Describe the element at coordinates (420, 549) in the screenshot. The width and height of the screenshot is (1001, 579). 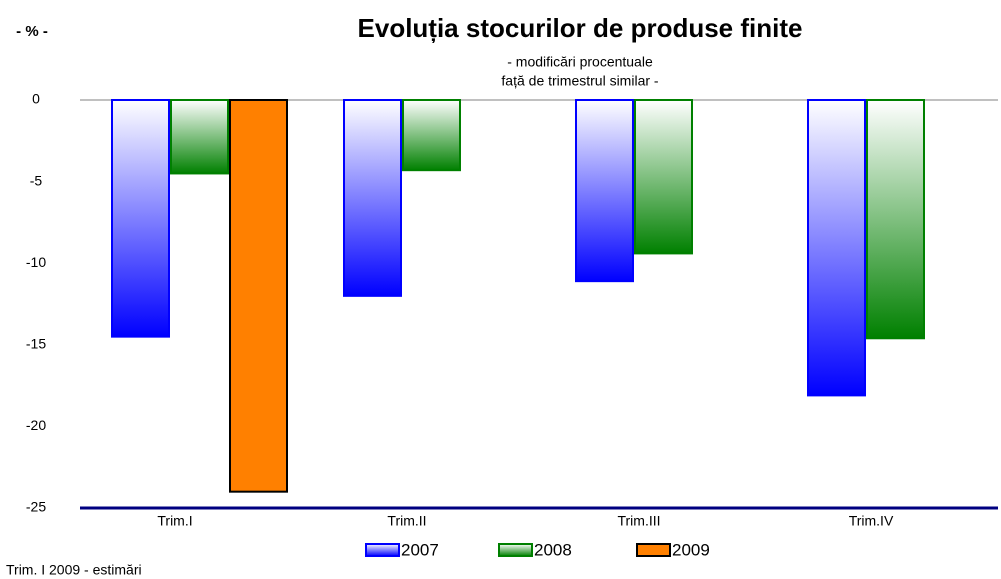
I see `legend-label: 2007` at that location.